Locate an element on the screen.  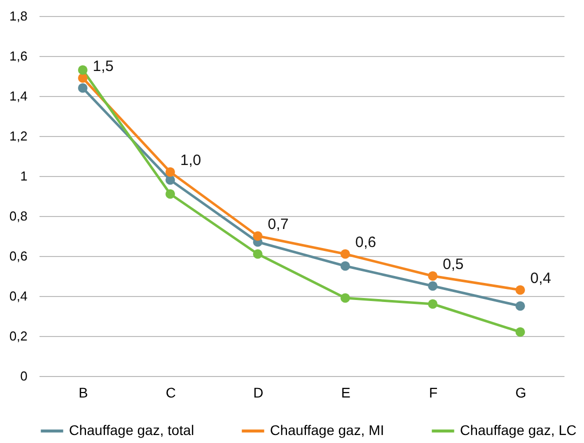
data-label: 0,4 is located at coordinates (541, 278).